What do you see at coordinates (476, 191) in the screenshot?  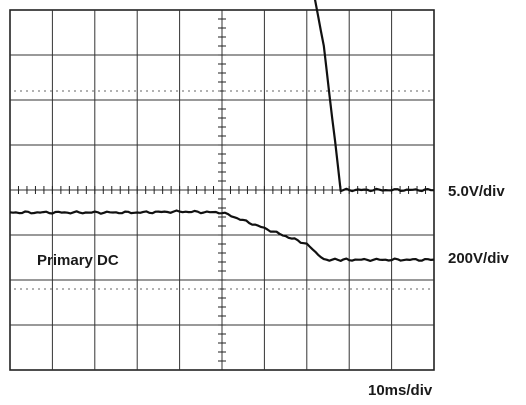 I see `channel-1-scale-label: 5.0V/div` at bounding box center [476, 191].